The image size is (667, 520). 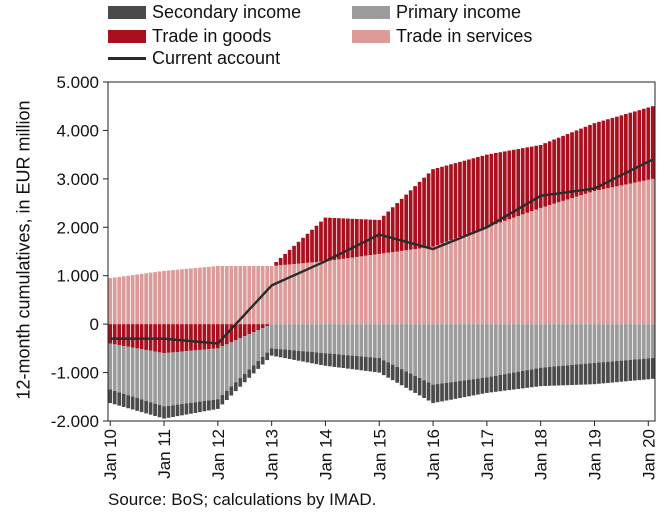 What do you see at coordinates (127, 58) in the screenshot?
I see `legend-swatch-current-account` at bounding box center [127, 58].